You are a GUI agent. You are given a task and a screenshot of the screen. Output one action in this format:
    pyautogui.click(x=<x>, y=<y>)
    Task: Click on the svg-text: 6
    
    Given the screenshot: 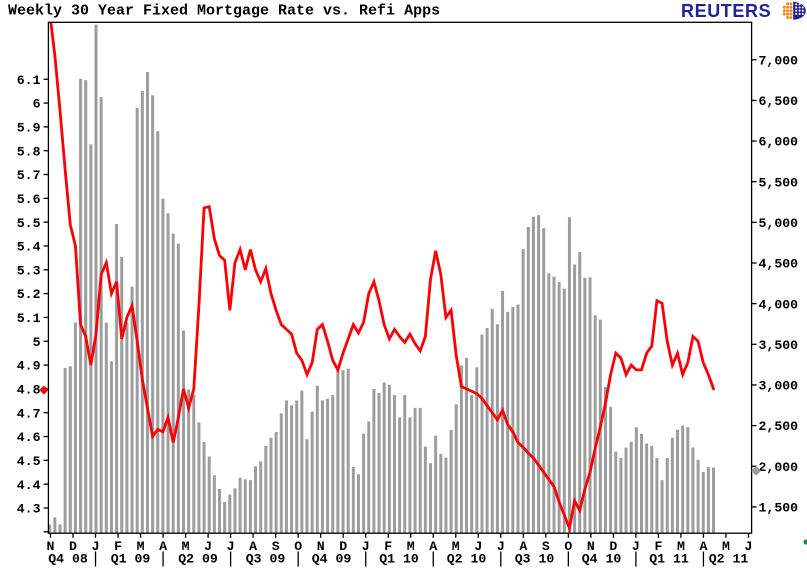 What is the action you would take?
    pyautogui.click(x=37, y=104)
    